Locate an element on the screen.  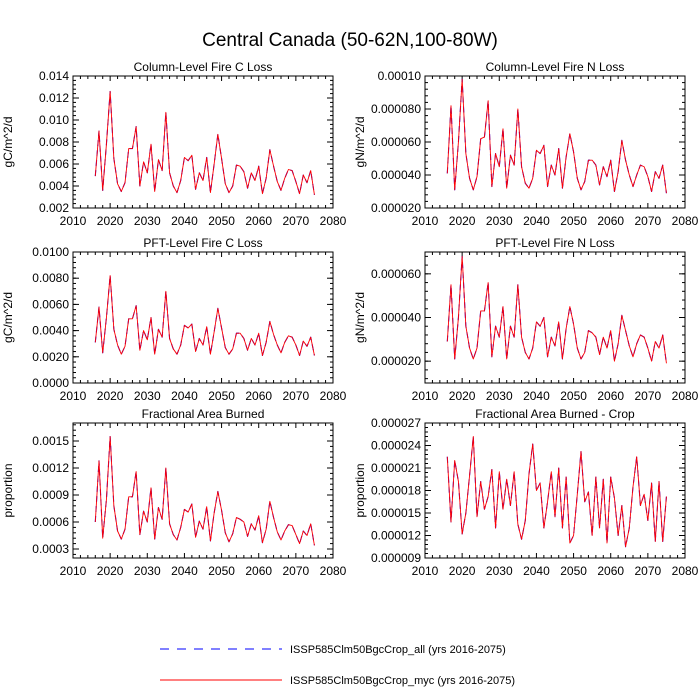
panel-title: Column-Level Fire C Loss is located at coordinates (203, 67).